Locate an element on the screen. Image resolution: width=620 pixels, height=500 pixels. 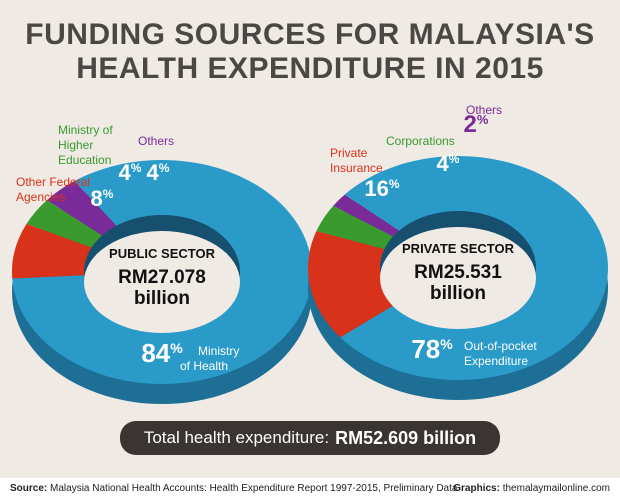
total-value: RM52.609 billion is located at coordinates (406, 437).